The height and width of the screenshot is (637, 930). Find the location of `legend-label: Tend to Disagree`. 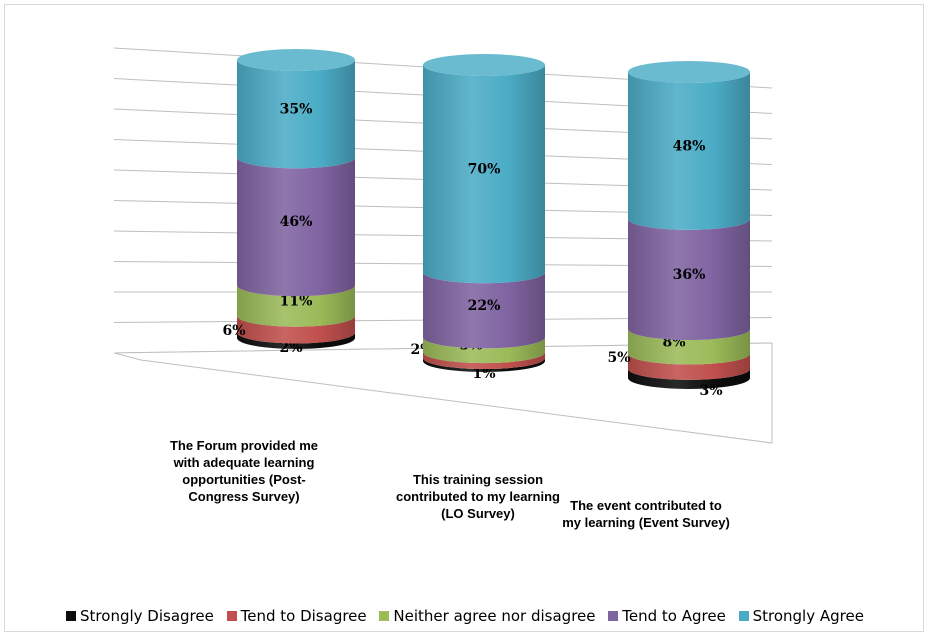

legend-label: Tend to Disagree is located at coordinates (304, 616).